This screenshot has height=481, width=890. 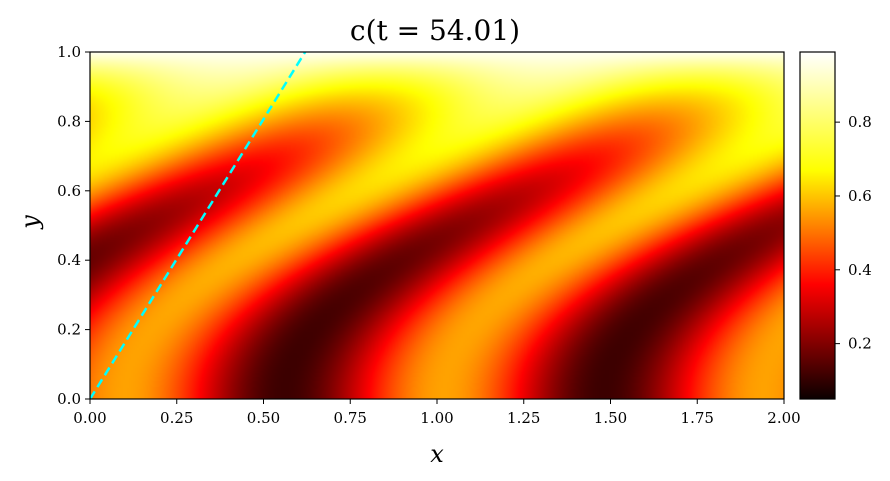 I want to click on x-tick-label: 2.00, so click(x=783, y=418).